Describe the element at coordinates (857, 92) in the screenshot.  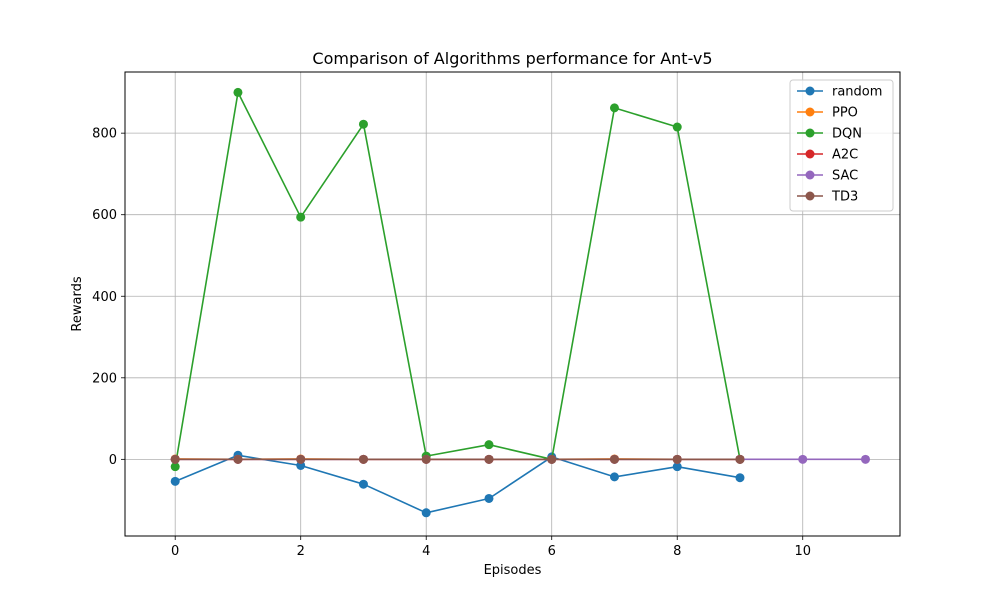
I see `legend-label: random` at that location.